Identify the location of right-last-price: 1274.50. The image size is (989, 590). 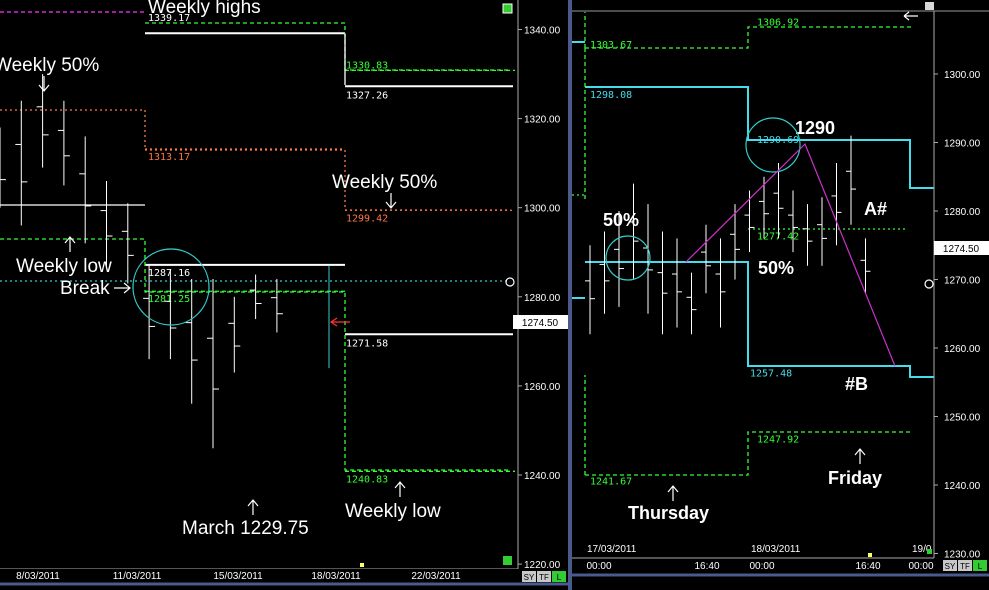
(961, 249).